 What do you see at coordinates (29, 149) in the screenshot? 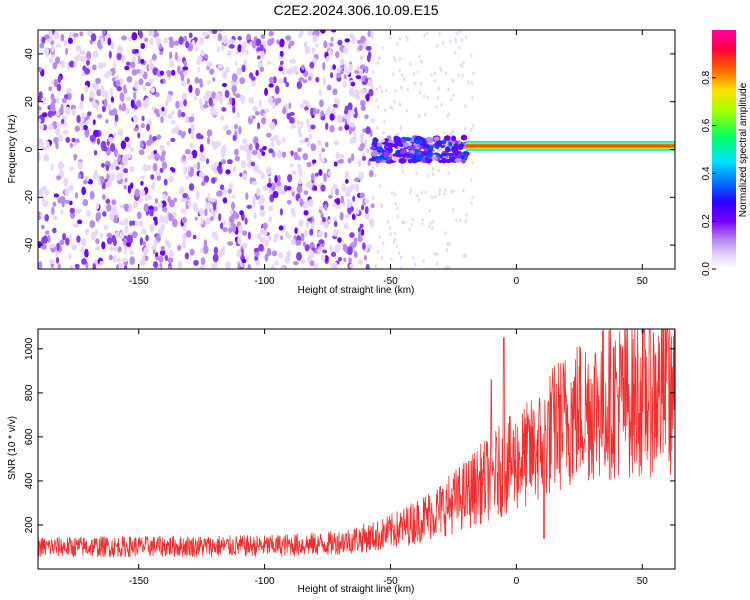
I see `y-tick-label: 0` at bounding box center [29, 149].